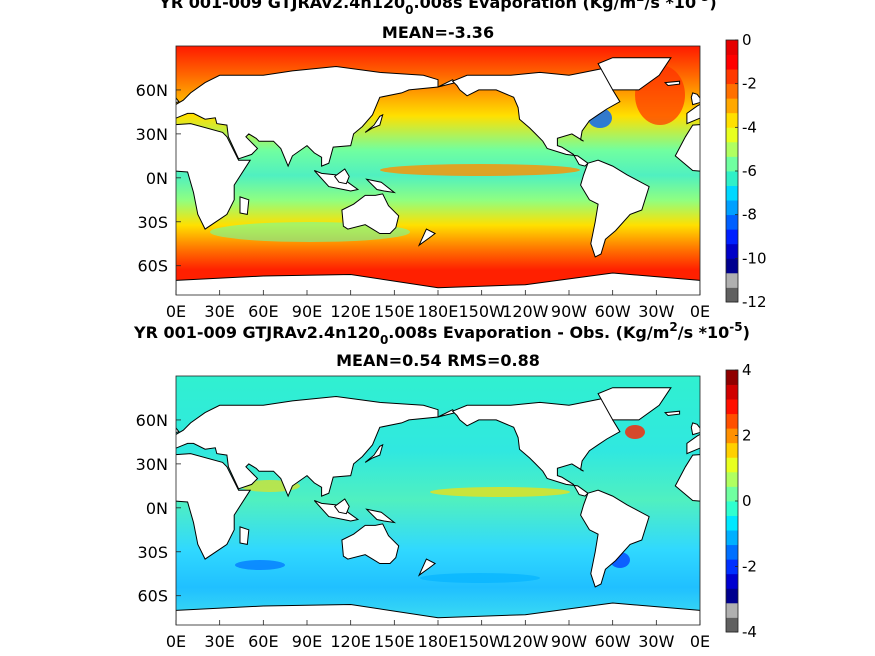 This screenshot has width=875, height=656. Describe the element at coordinates (158, 178) in the screenshot. I see `panel1-yticks: 60N 30N 0N 30S 60S` at that location.